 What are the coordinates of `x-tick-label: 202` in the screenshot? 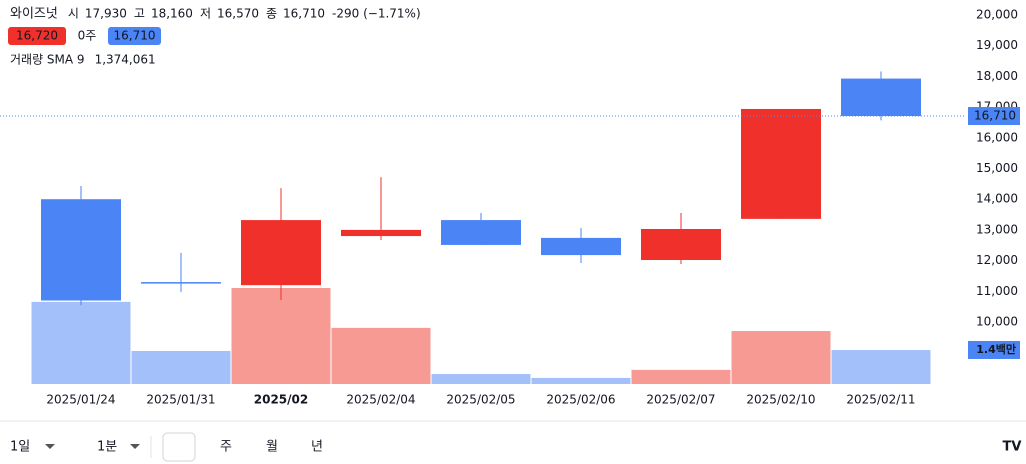 It's located at (981, 400).